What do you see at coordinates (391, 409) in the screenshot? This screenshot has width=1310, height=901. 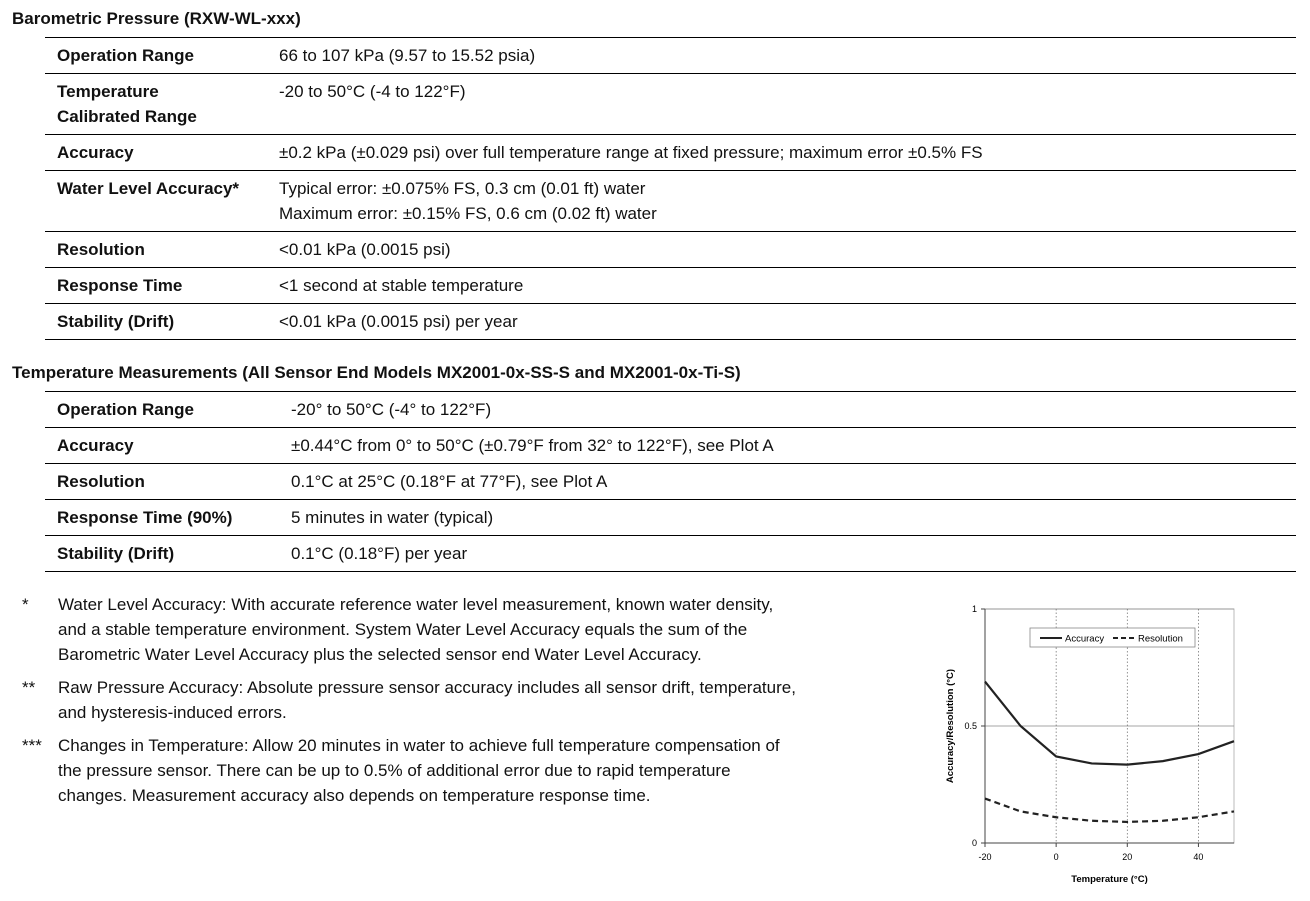 I see `text-line: -20° to 50°C (-4° to 122°F)` at bounding box center [391, 409].